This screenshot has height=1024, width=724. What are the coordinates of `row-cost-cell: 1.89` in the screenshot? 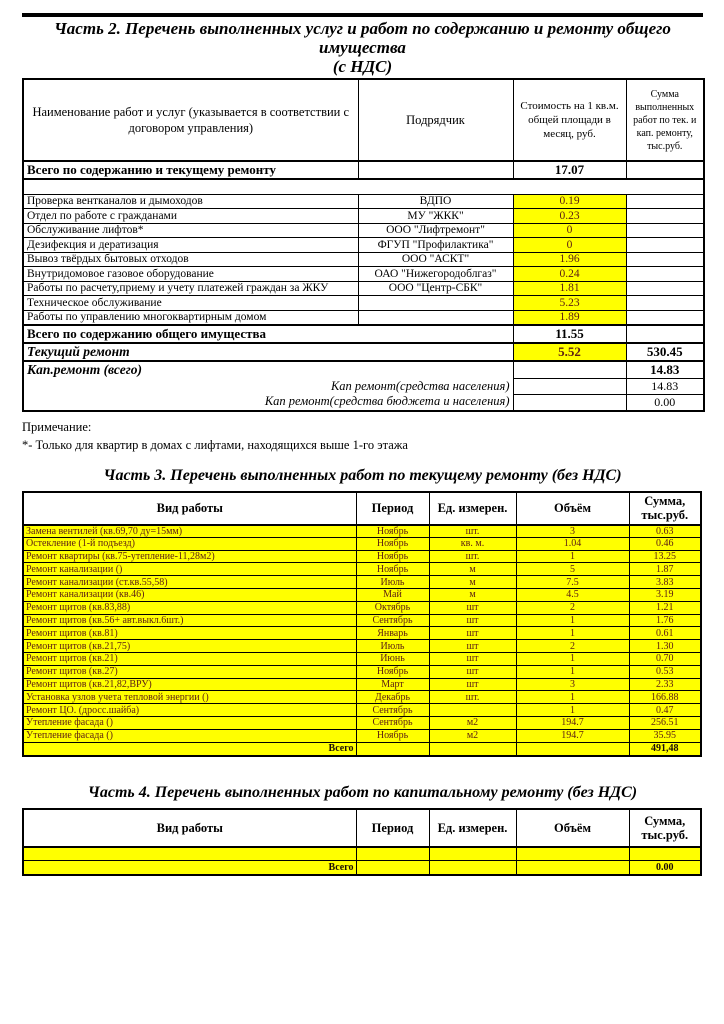 It's located at (569, 317).